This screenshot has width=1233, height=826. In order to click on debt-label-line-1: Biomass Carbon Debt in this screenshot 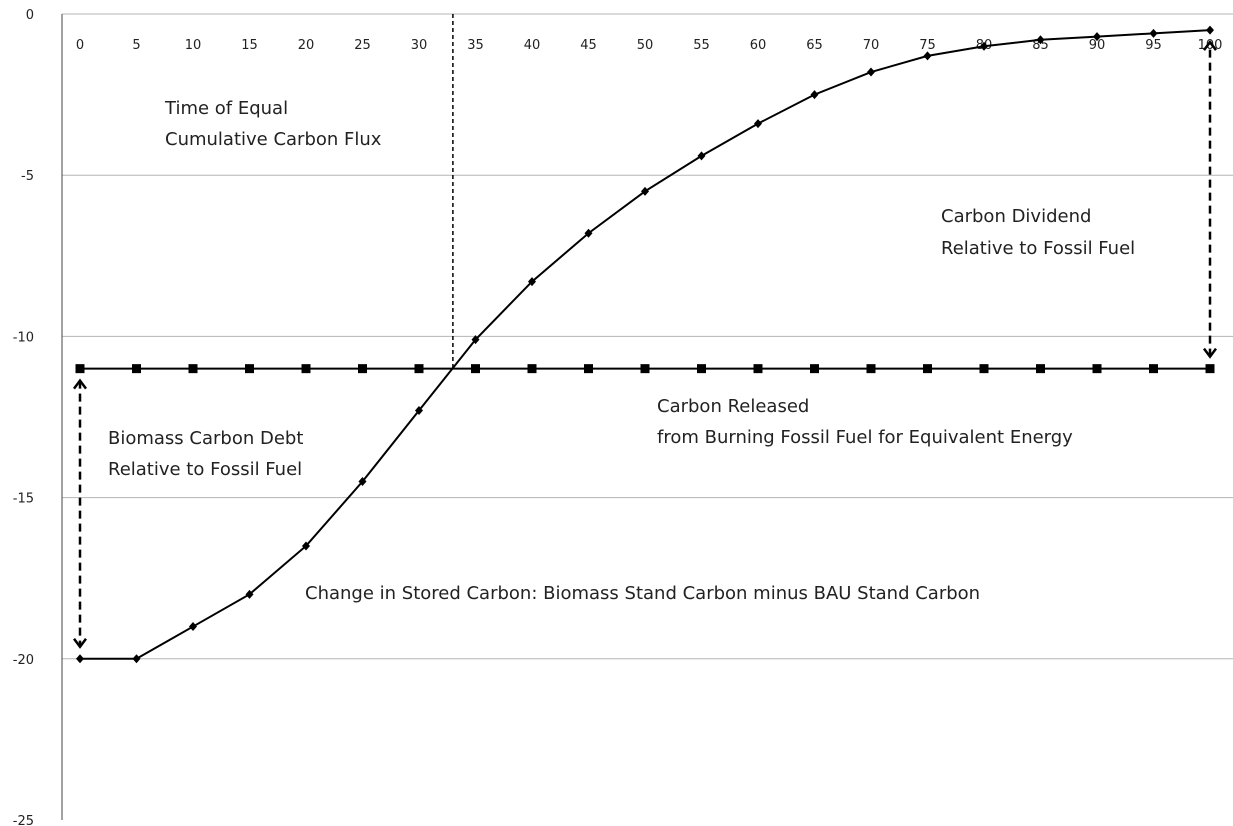, I will do `click(205, 438)`.